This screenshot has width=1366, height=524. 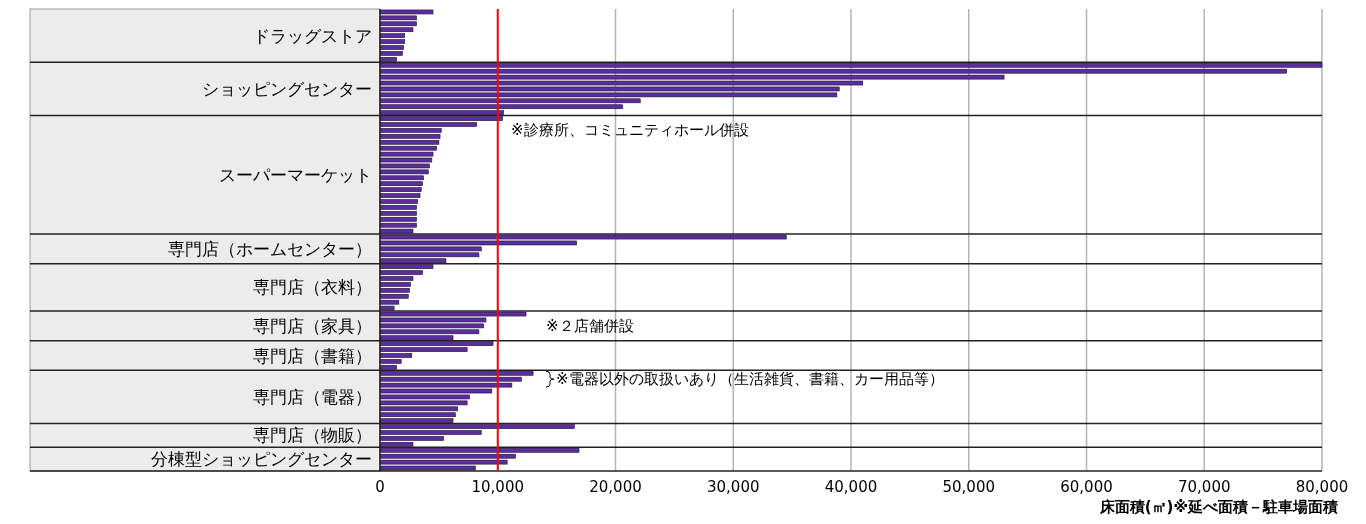 I want to click on series-label: 分棟型ショッピングセンター, so click(x=261, y=459).